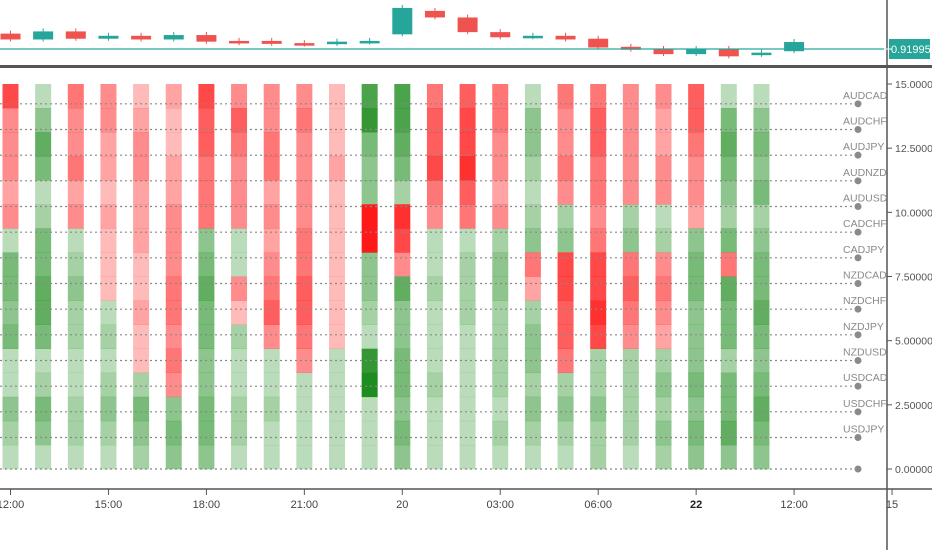 This screenshot has height=550, width=932. I want to click on pair-label: AUDCAD, so click(865, 96).